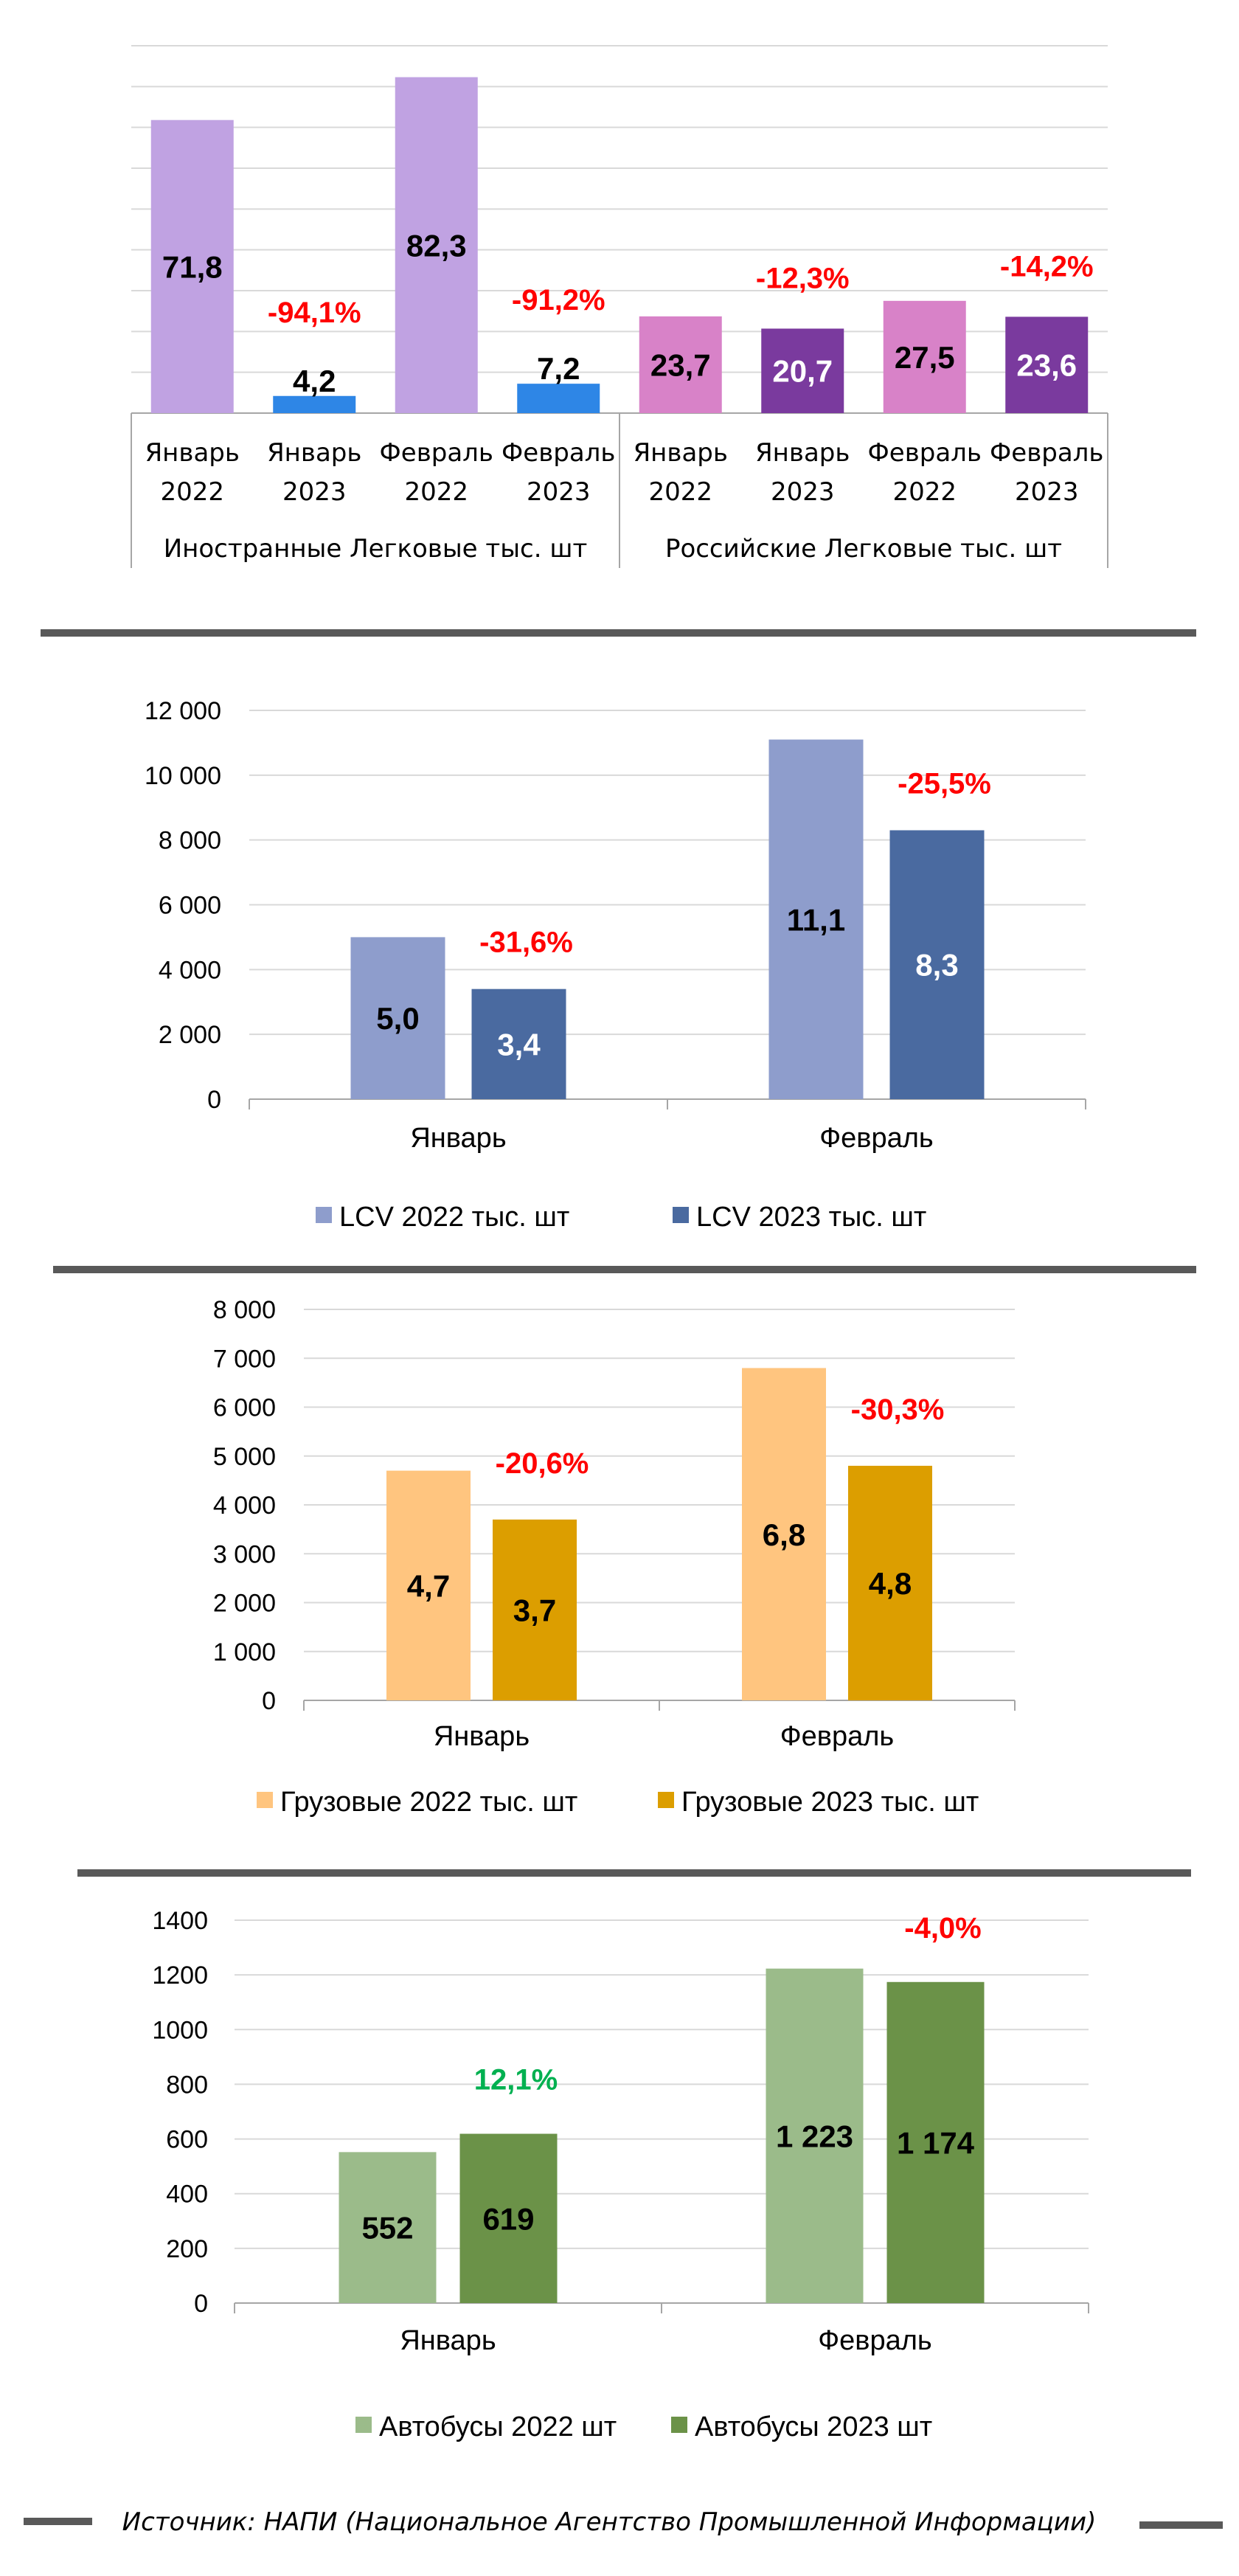 Image resolution: width=1239 pixels, height=2576 pixels. What do you see at coordinates (245, 1359) in the screenshot?
I see `y-tick-label: 7 000` at bounding box center [245, 1359].